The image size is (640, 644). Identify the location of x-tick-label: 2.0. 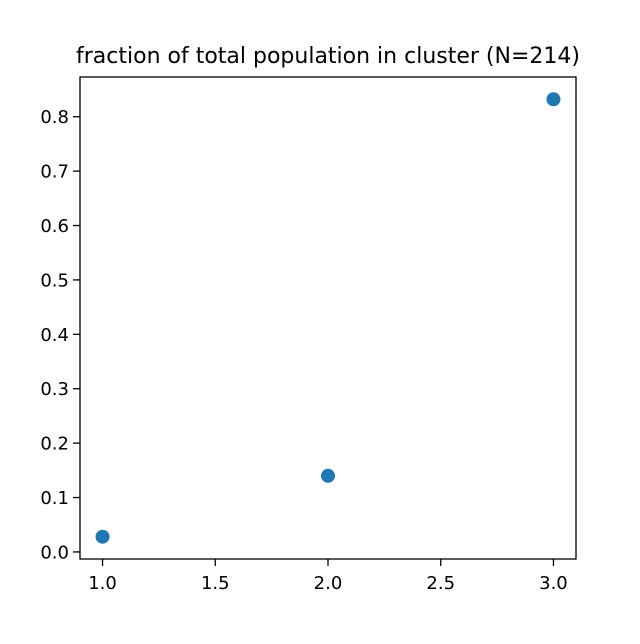
(328, 583).